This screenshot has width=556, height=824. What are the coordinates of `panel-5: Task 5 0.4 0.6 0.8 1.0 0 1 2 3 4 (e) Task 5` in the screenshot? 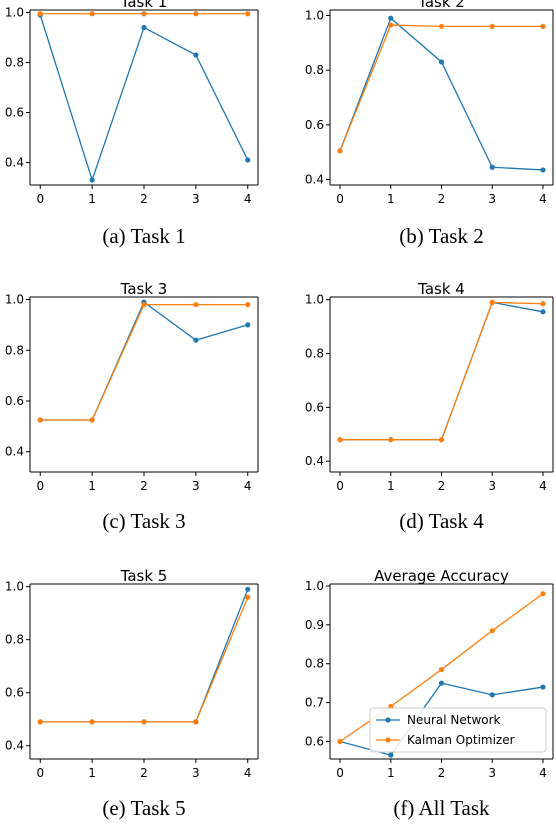 It's located at (132, 693).